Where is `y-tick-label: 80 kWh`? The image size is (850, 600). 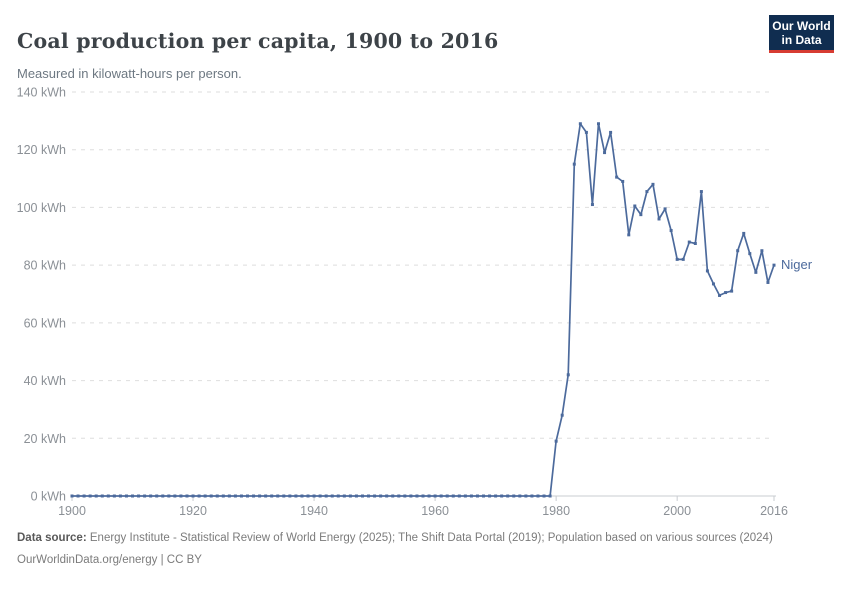 y-tick-label: 80 kWh is located at coordinates (45, 266).